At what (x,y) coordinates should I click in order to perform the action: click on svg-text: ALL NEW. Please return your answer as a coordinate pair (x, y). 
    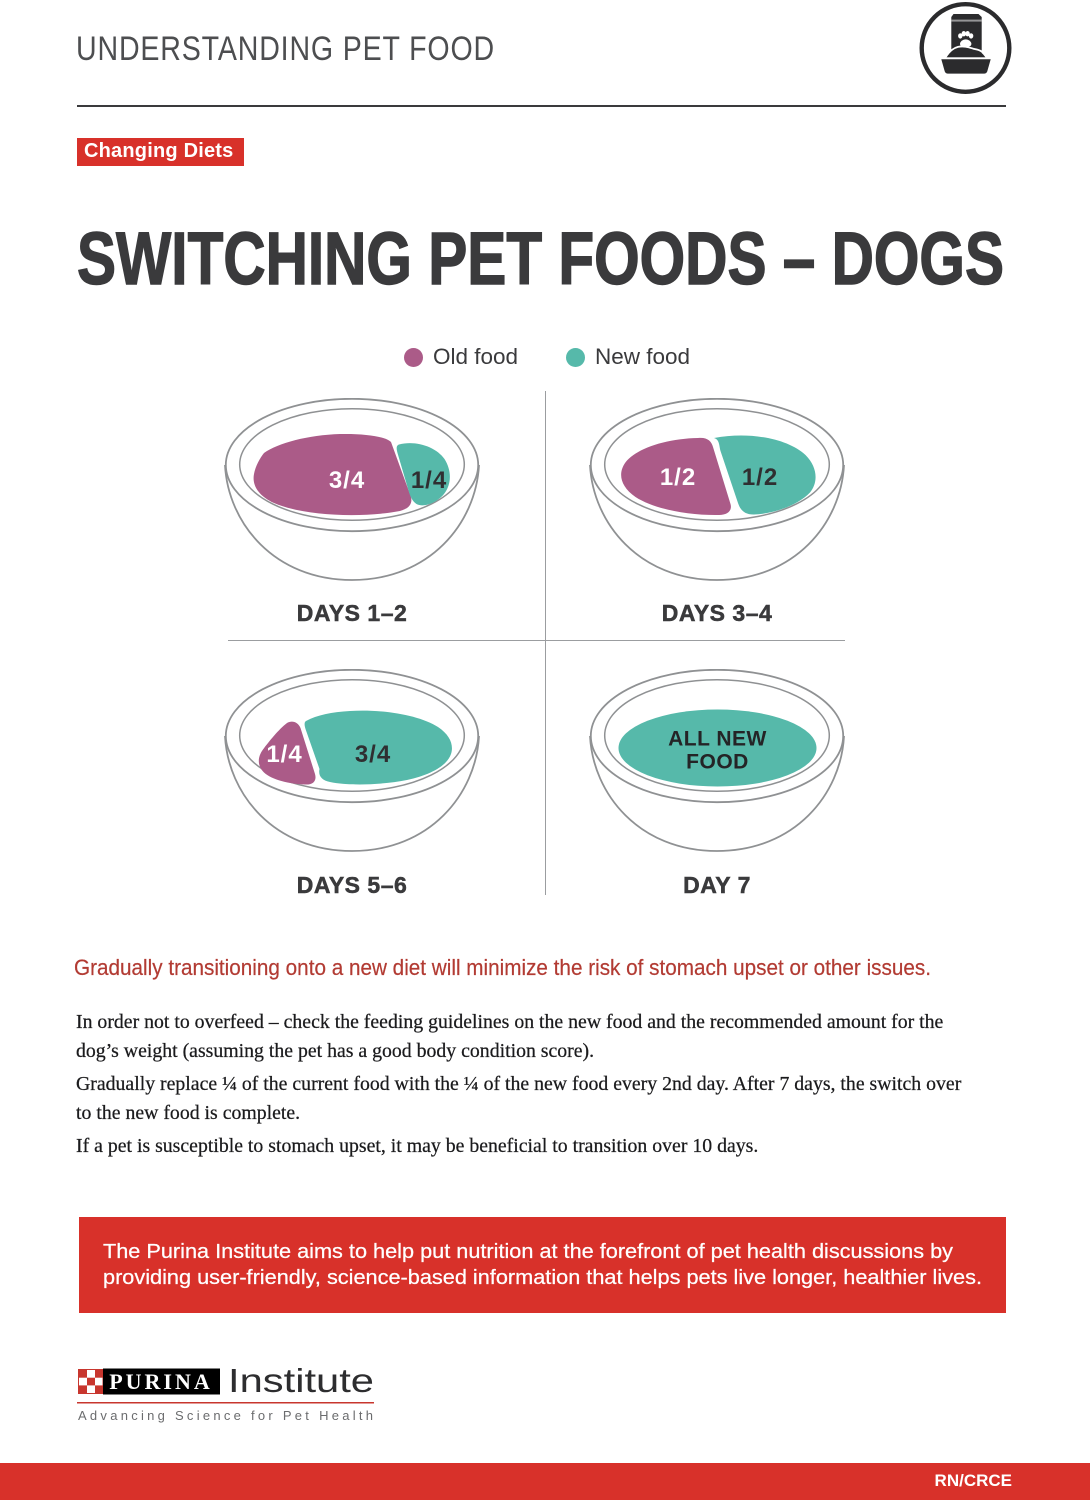
    Looking at the image, I should click on (717, 739).